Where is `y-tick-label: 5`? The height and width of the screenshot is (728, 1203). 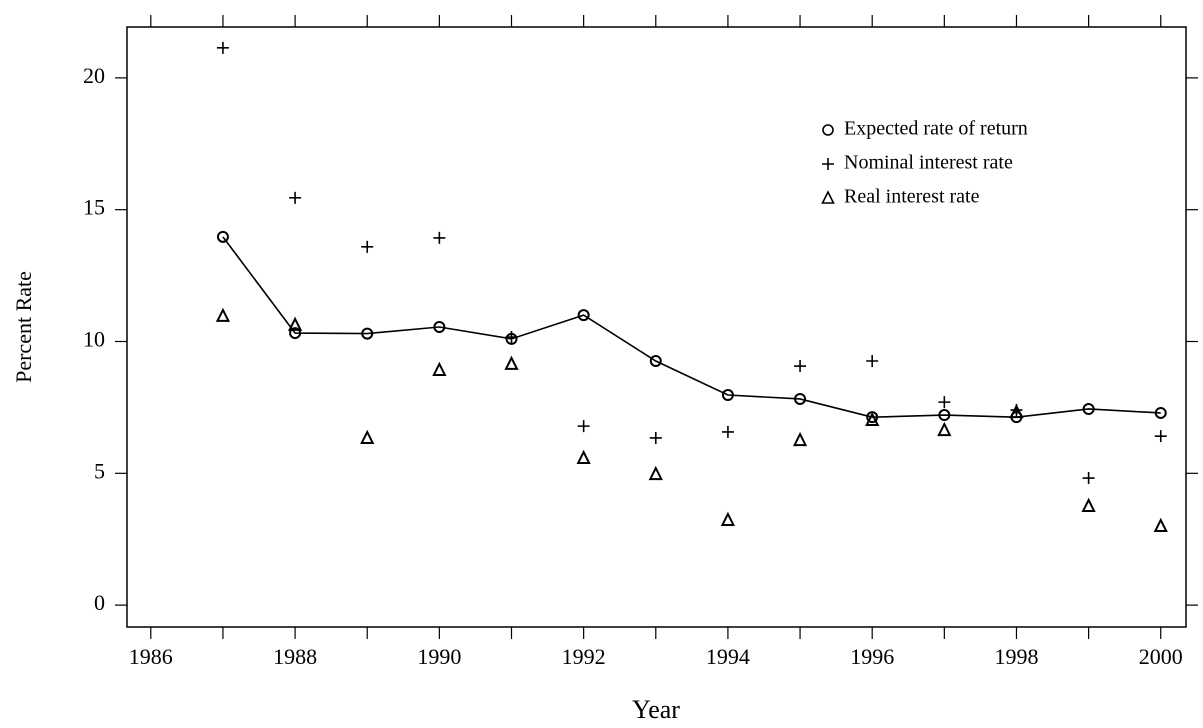 y-tick-label: 5 is located at coordinates (99, 470).